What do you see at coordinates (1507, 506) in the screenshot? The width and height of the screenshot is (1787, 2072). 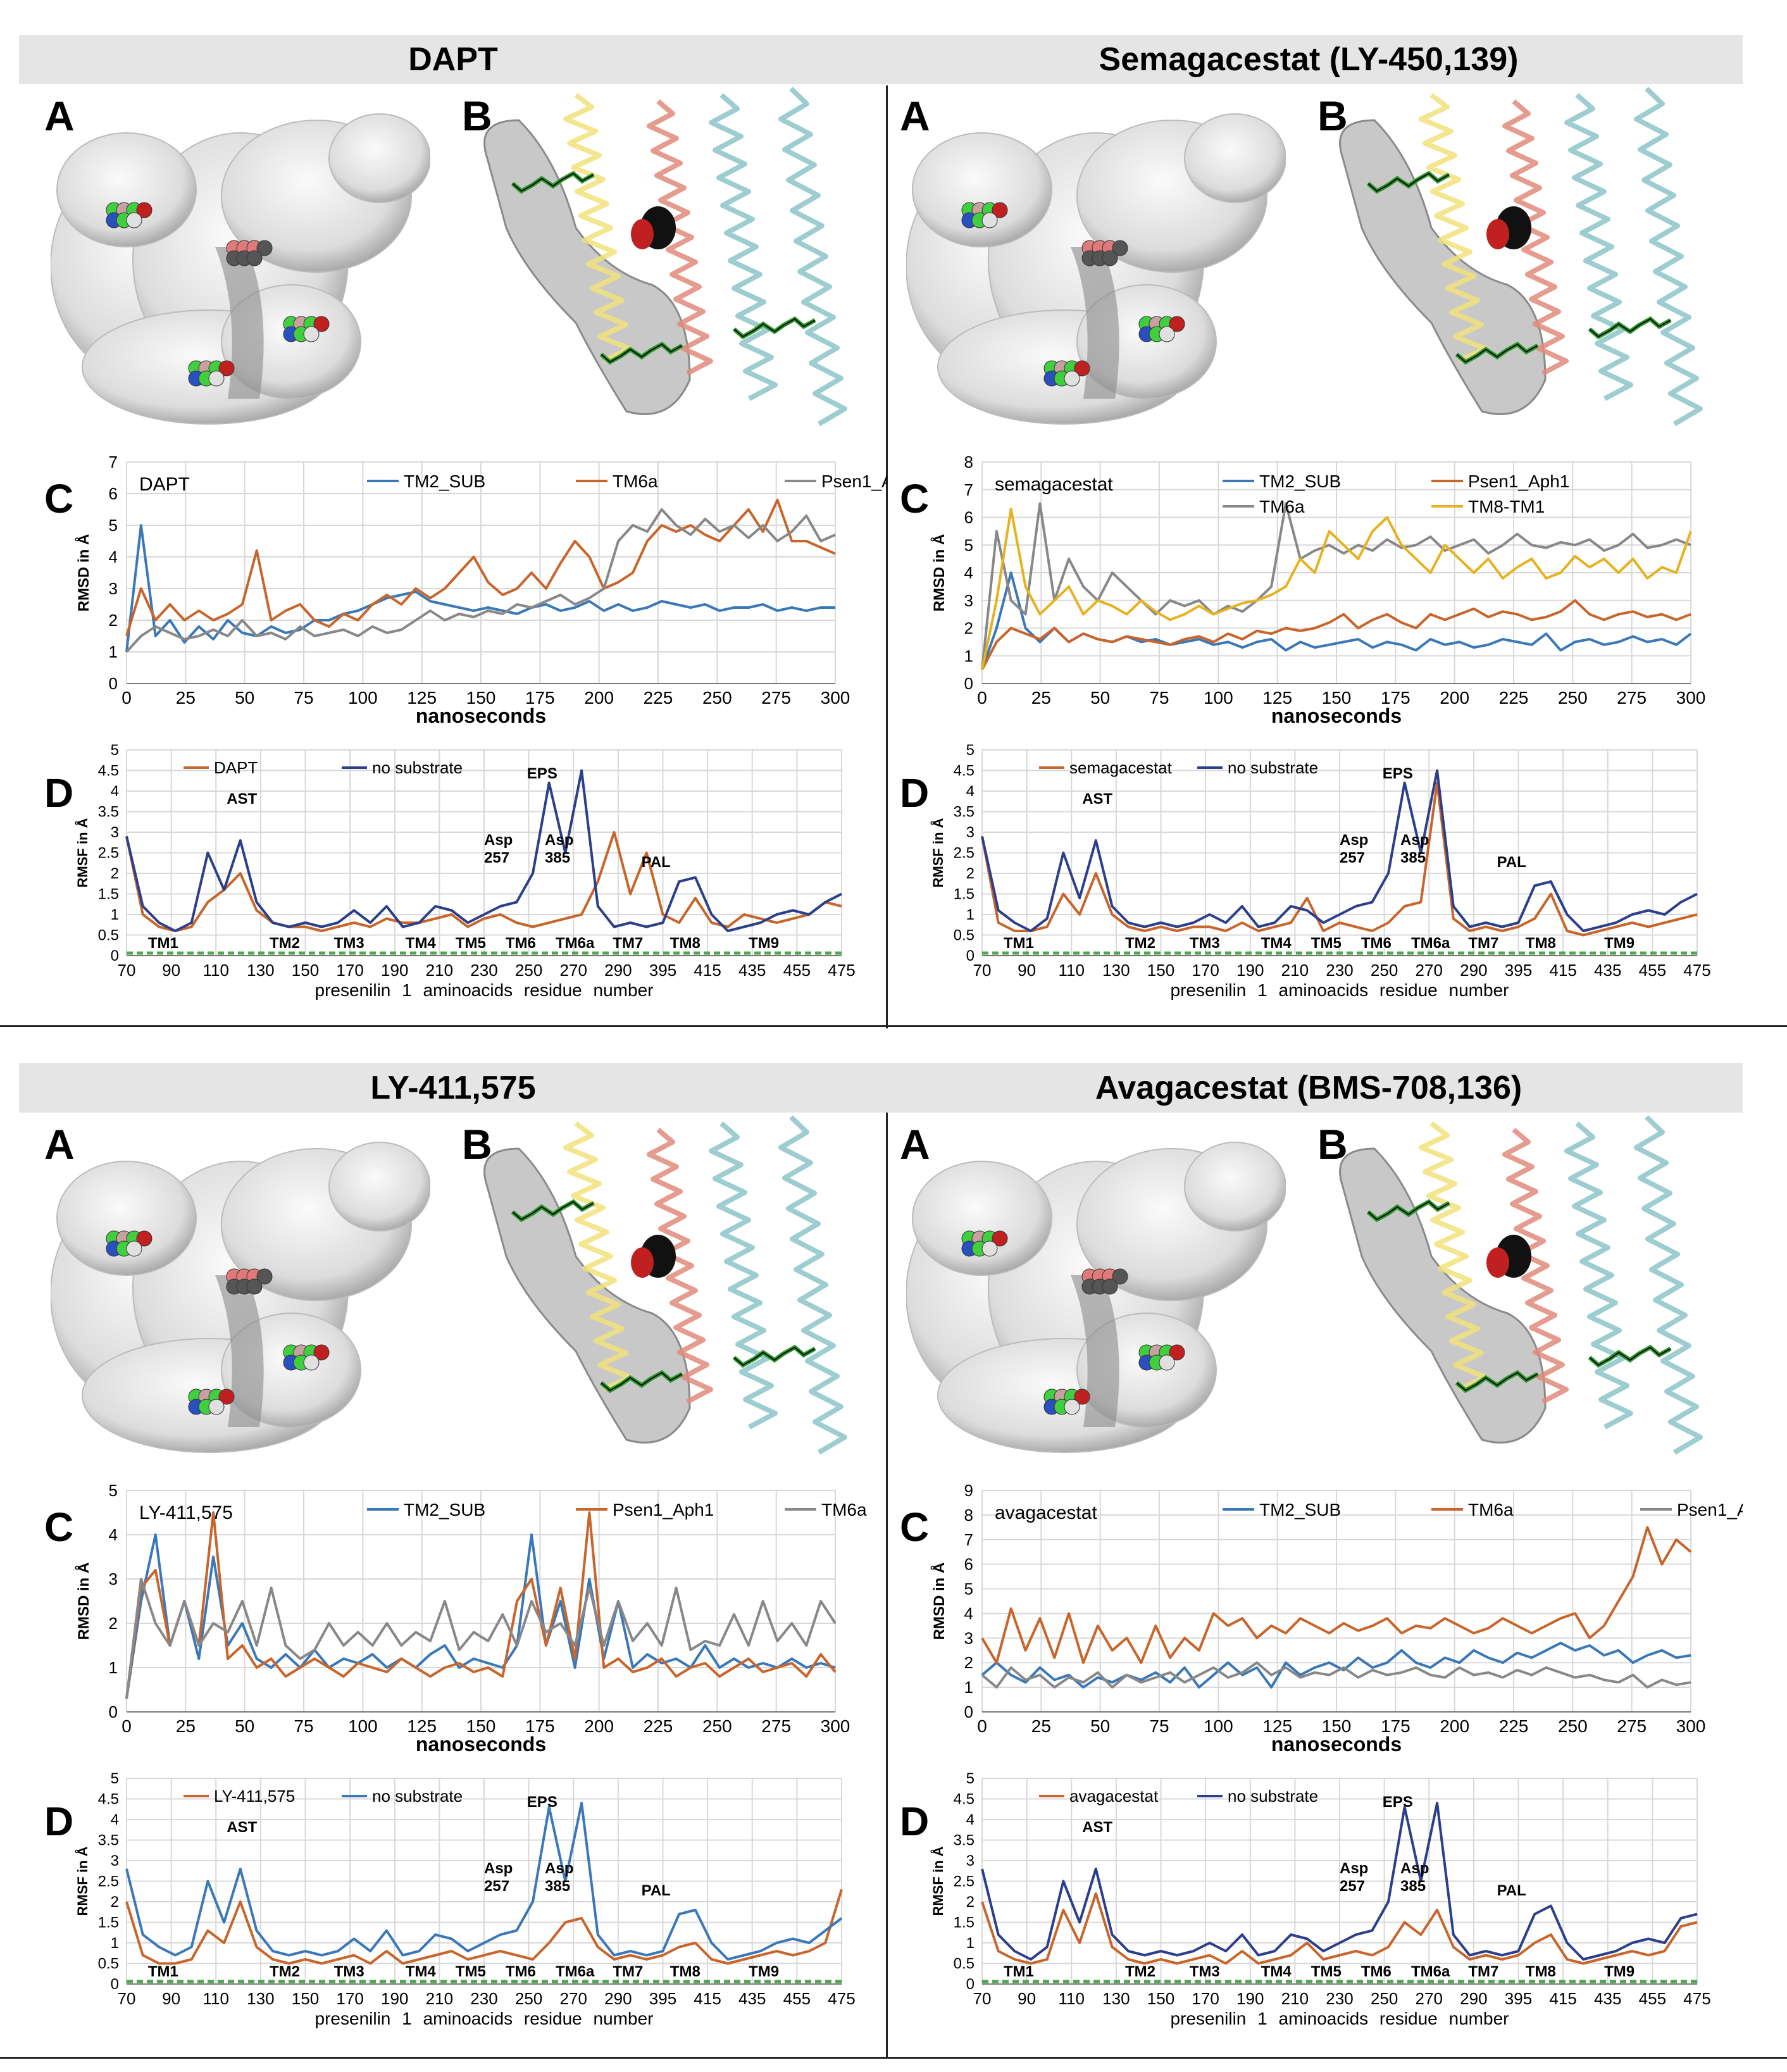 I see `legend-label: TM8-TM1` at bounding box center [1507, 506].